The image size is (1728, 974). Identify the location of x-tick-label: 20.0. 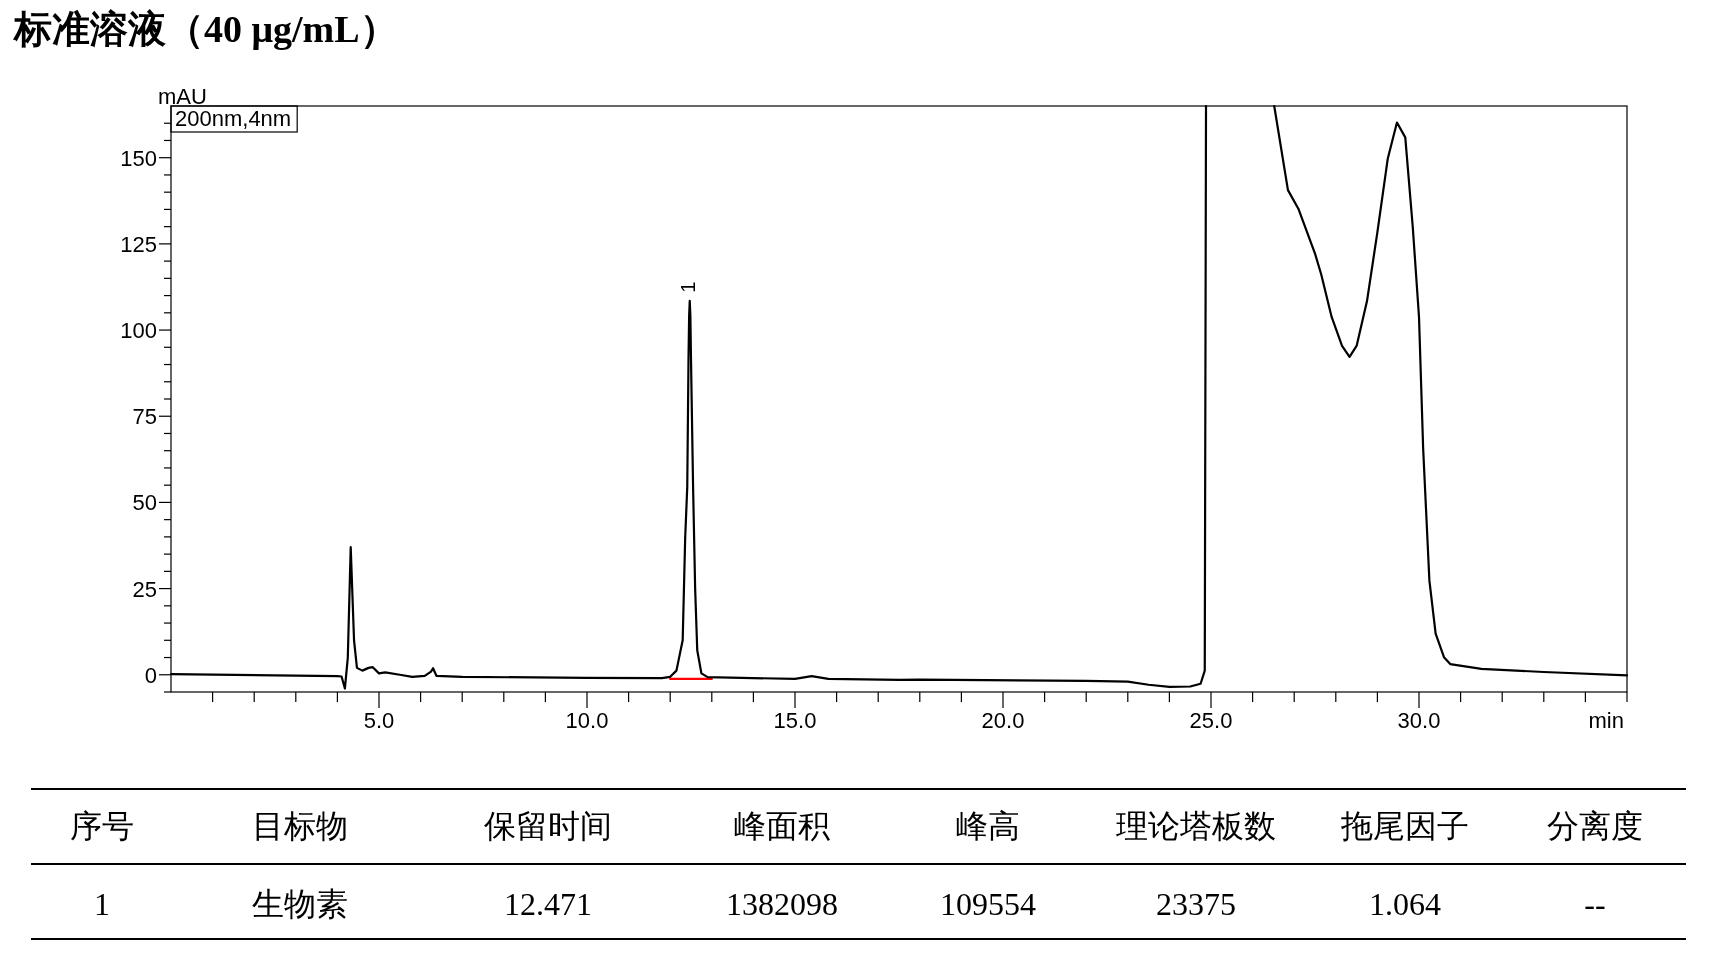
(1003, 720).